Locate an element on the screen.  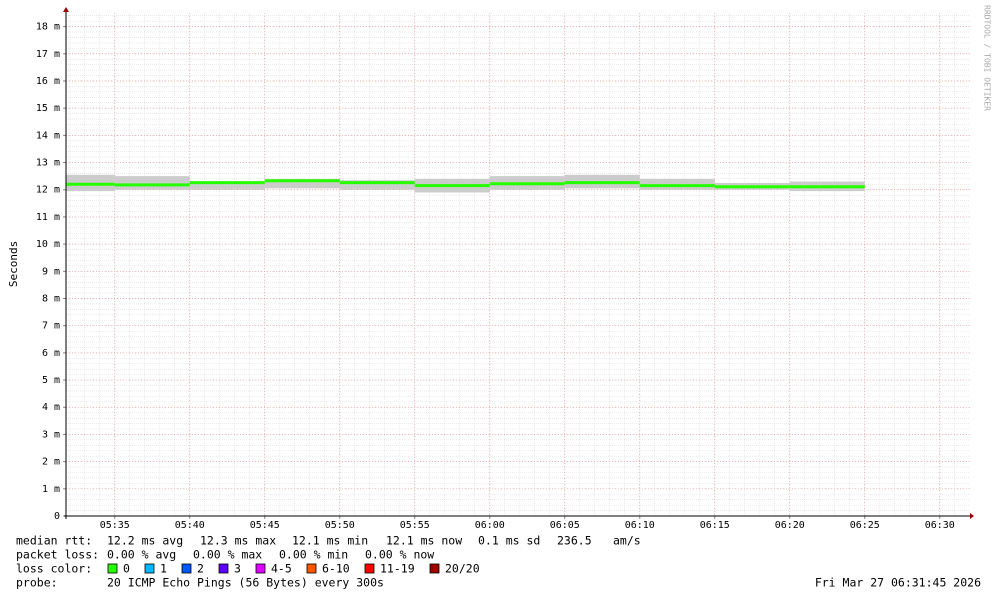
probe-text: 20 ICMP Echo Pings (56 Bytes) every 300s is located at coordinates (245, 583).